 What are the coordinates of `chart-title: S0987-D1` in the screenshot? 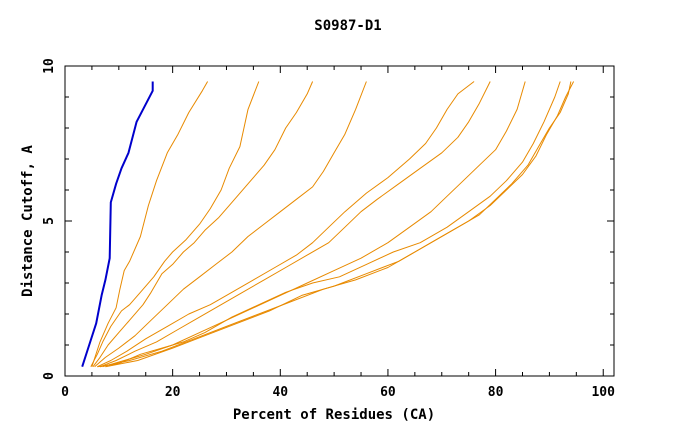 It's located at (347, 26).